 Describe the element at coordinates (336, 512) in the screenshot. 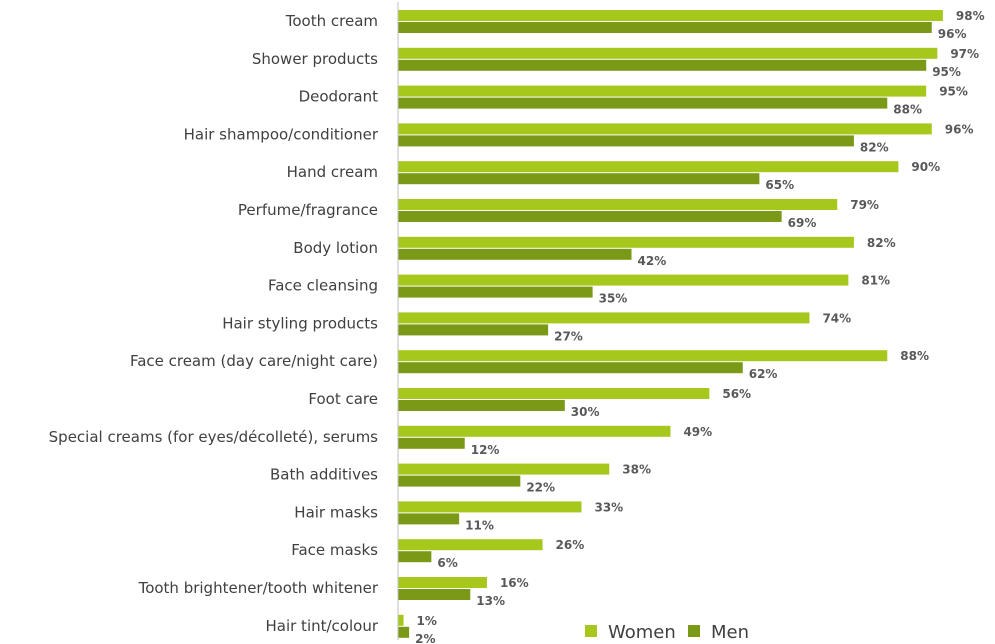

I see `category-label-hair-masks: Hair masks` at that location.